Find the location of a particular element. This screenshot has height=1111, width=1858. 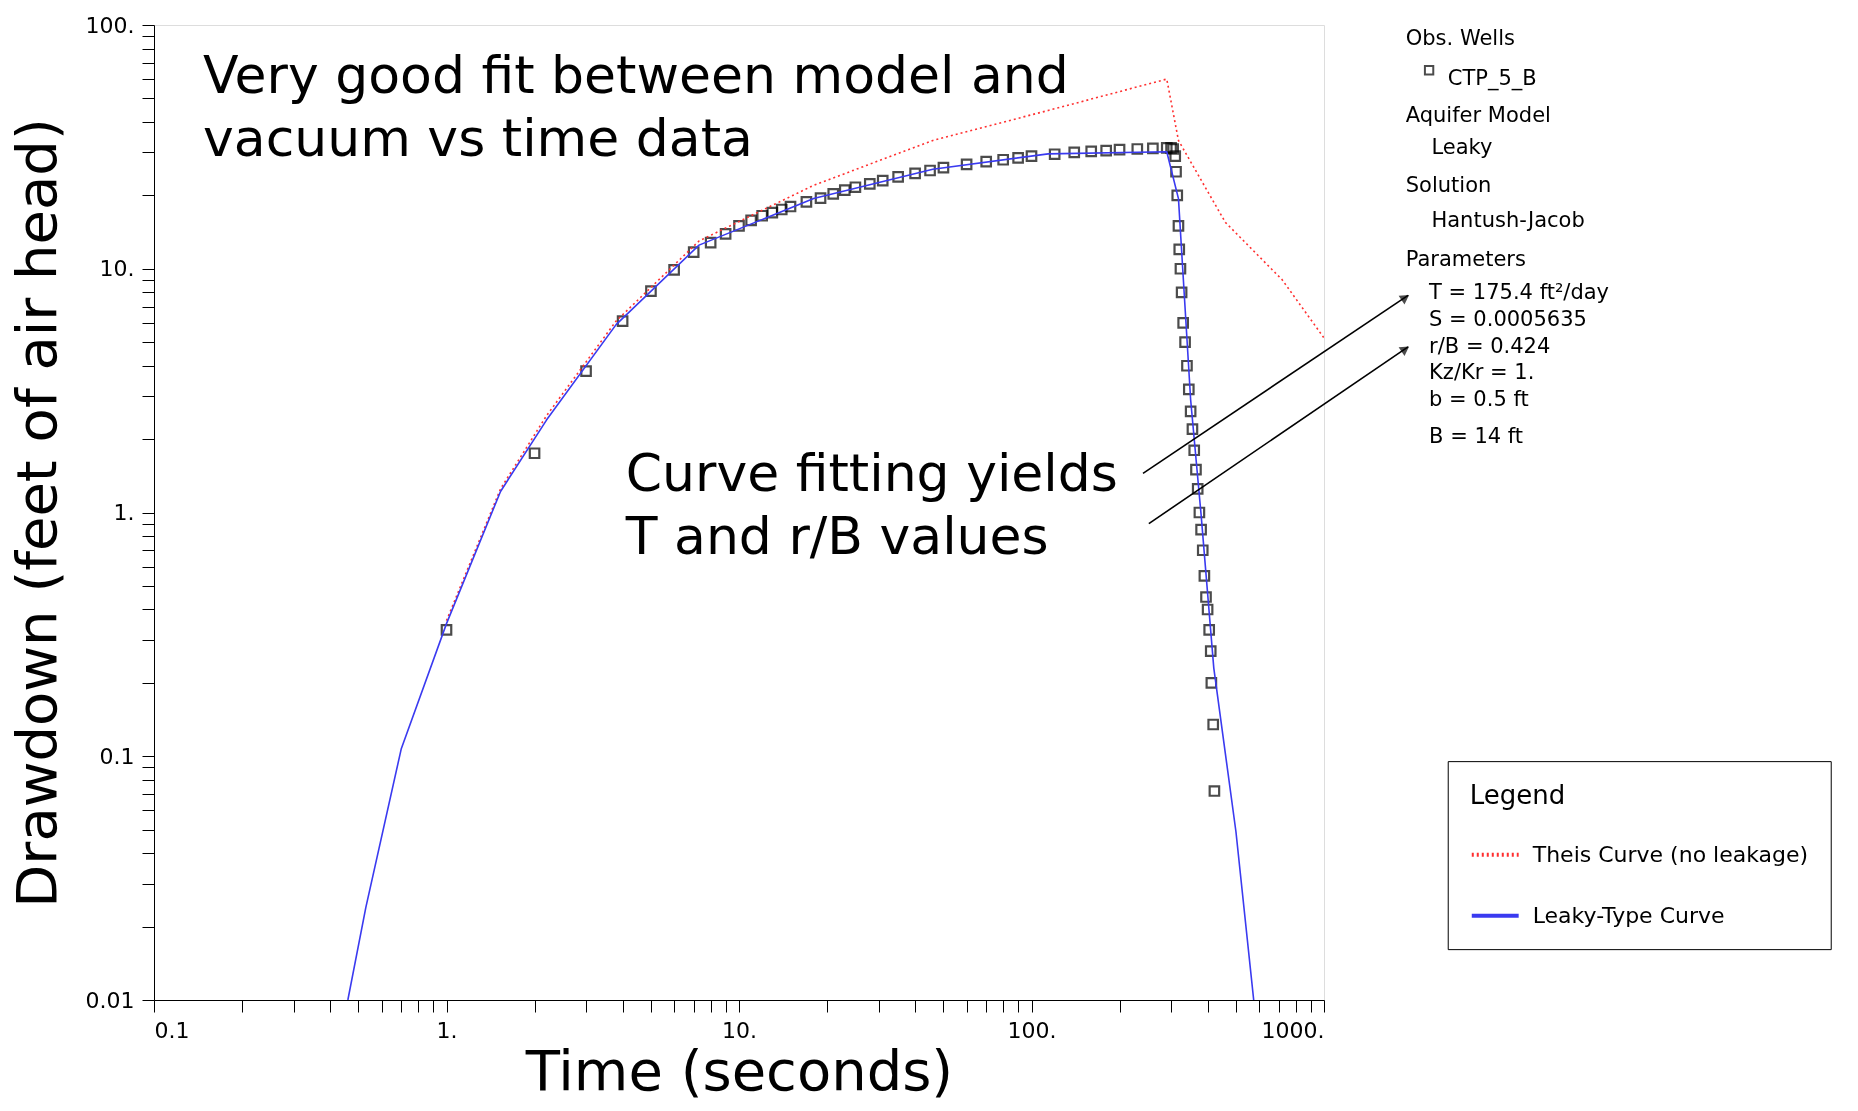

text: Kz/Kr = 1. is located at coordinates (1482, 372).